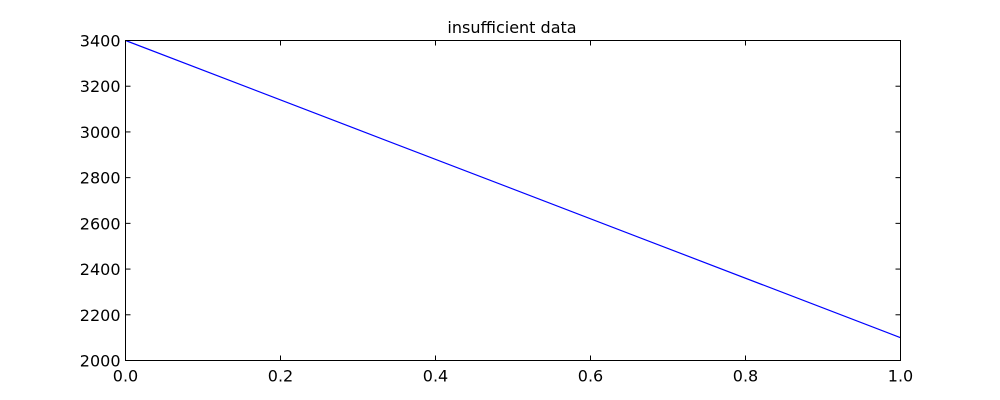 The image size is (1000, 400). I want to click on y-tick-label: 2600, so click(100, 223).